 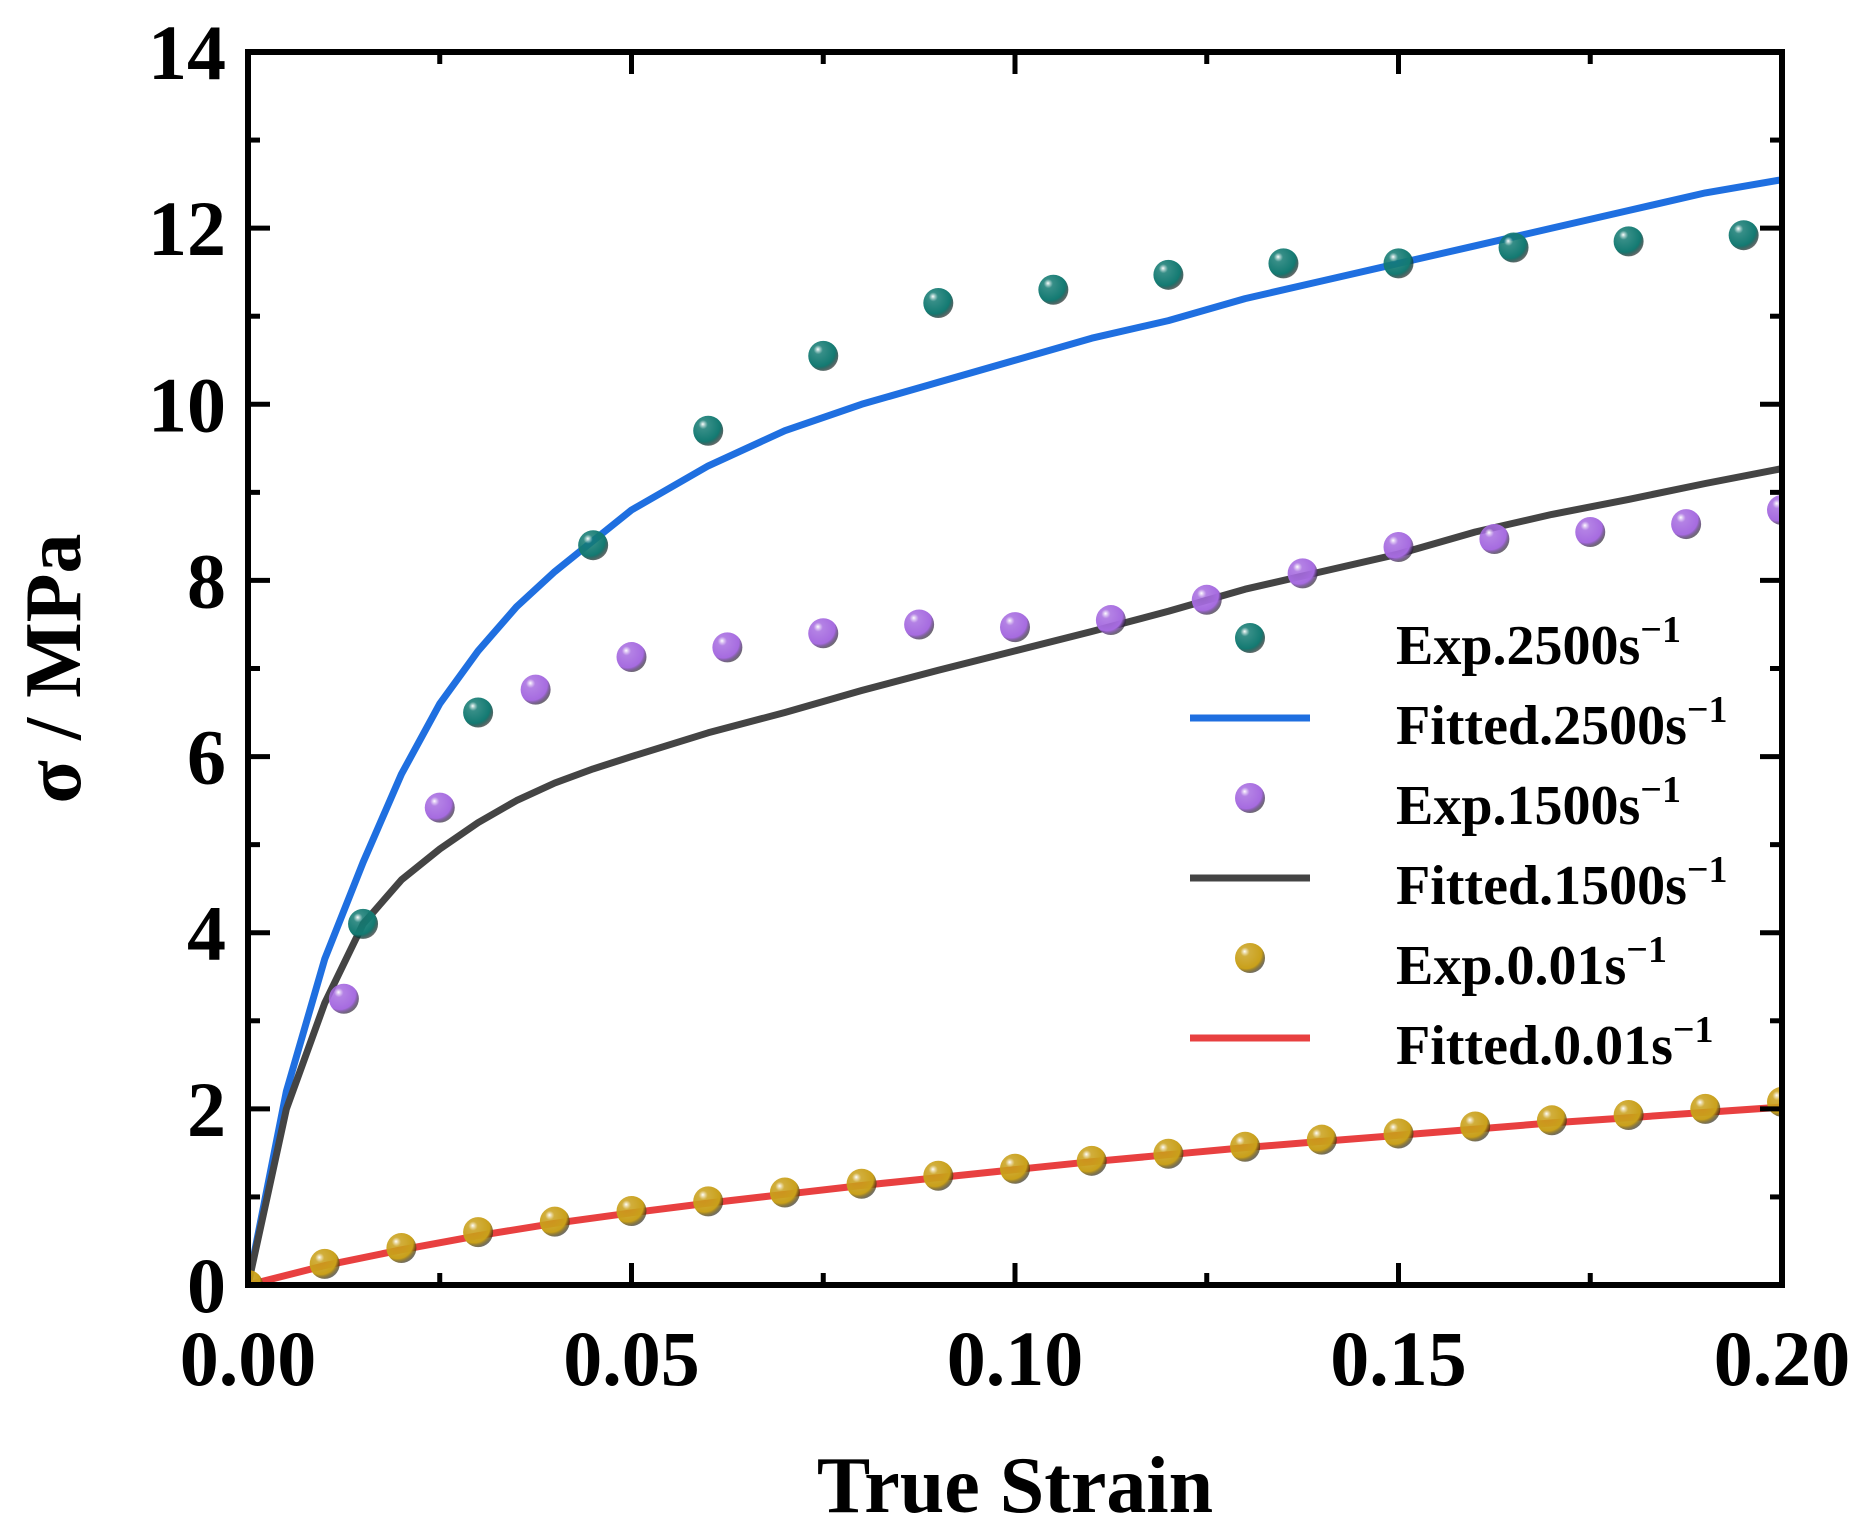 What do you see at coordinates (206, 933) in the screenshot?
I see `y-tick-label: 4` at bounding box center [206, 933].